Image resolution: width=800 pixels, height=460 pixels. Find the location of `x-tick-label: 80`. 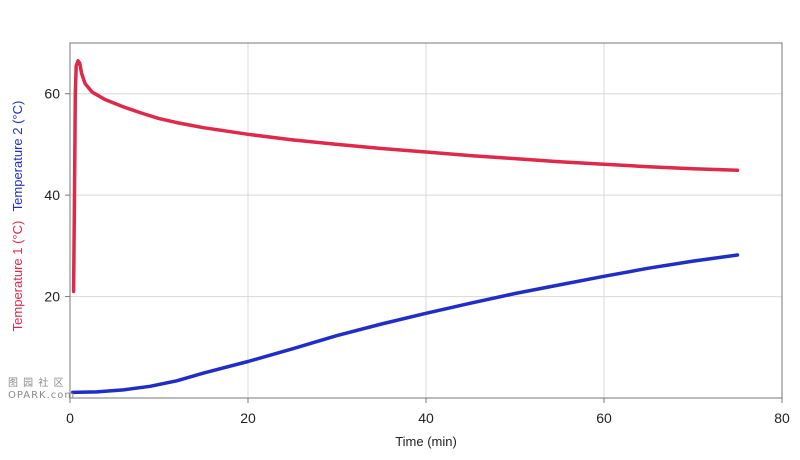

x-tick-label: 80 is located at coordinates (782, 418).